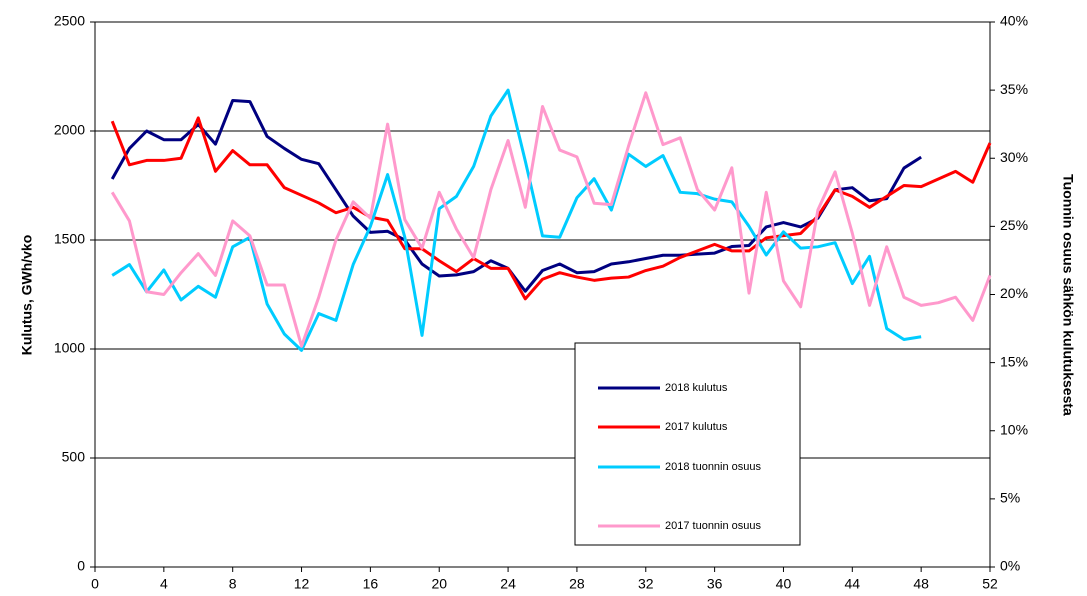  What do you see at coordinates (164, 584) in the screenshot?
I see `x-tick-label: 4` at bounding box center [164, 584].